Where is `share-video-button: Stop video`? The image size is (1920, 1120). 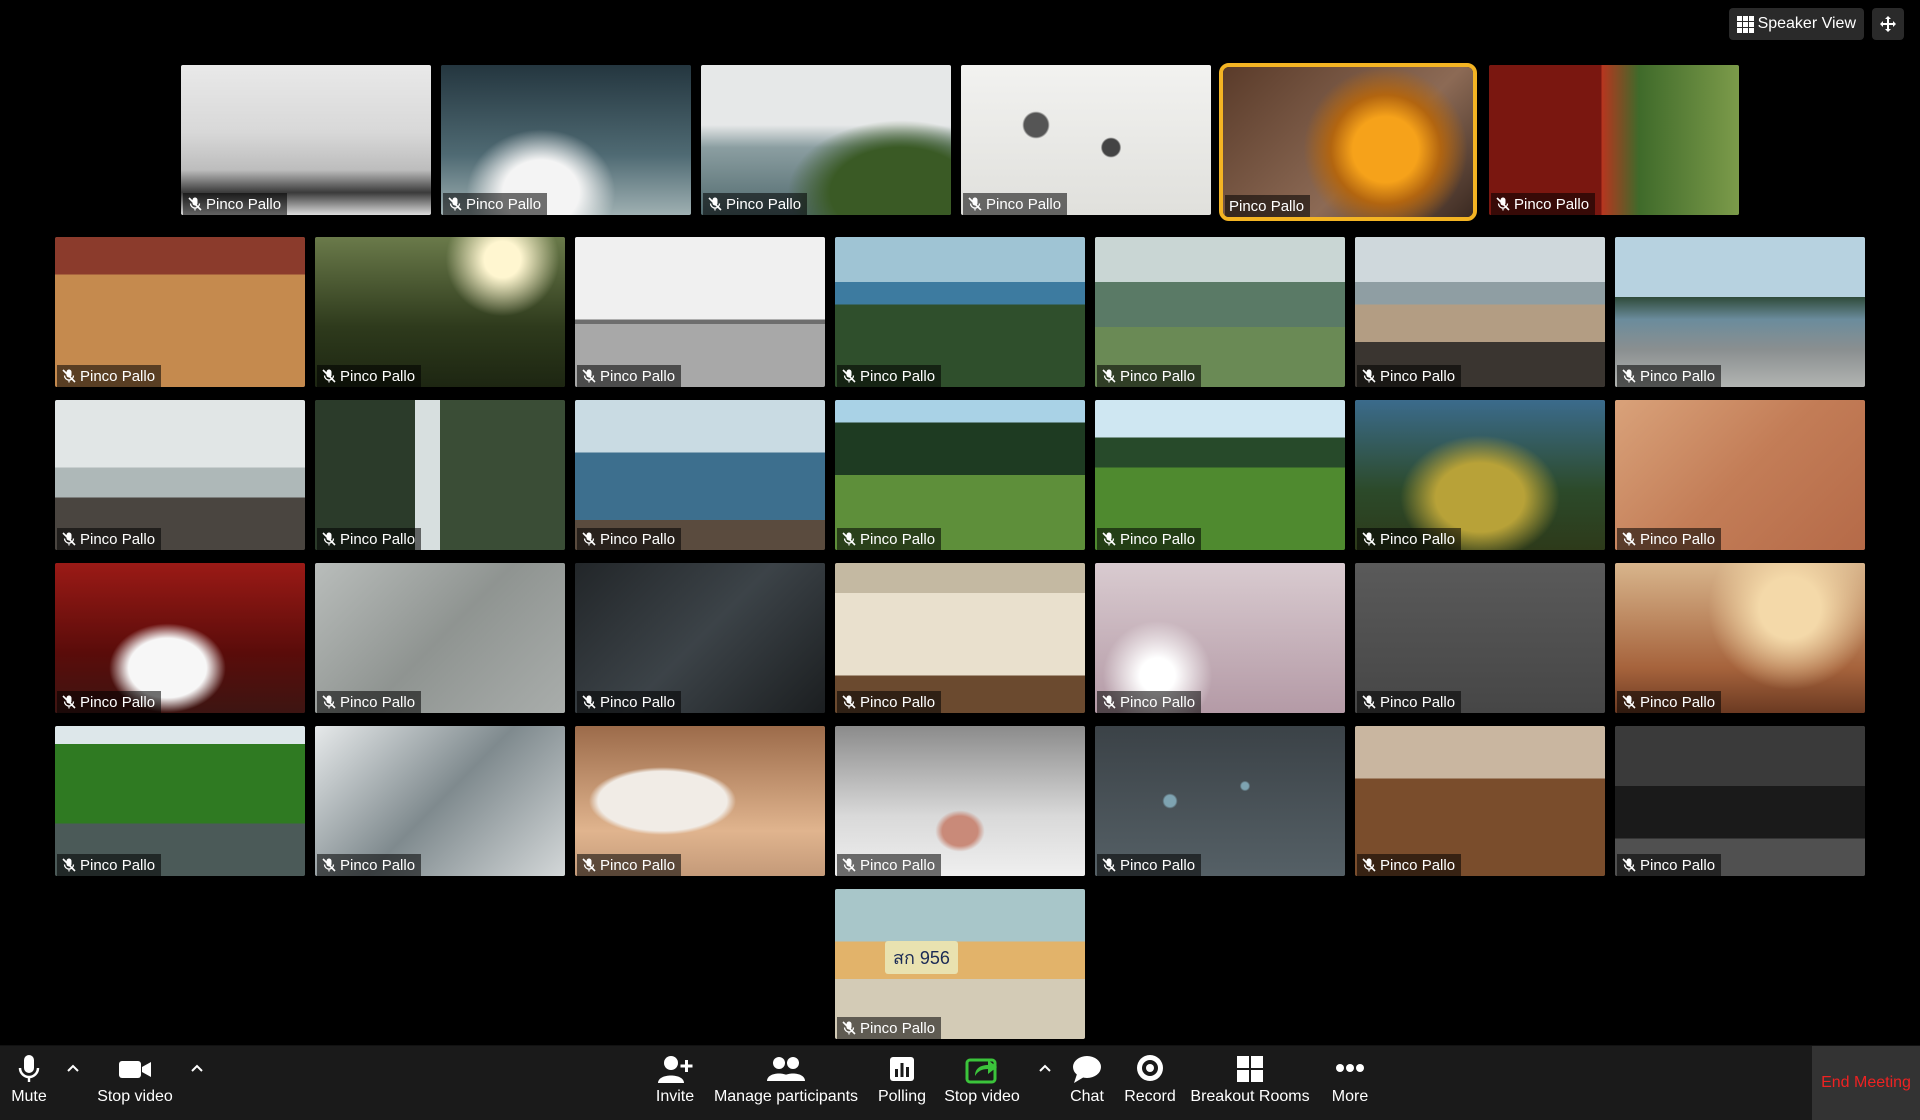
share-video-button: Stop video is located at coordinates (982, 1084).